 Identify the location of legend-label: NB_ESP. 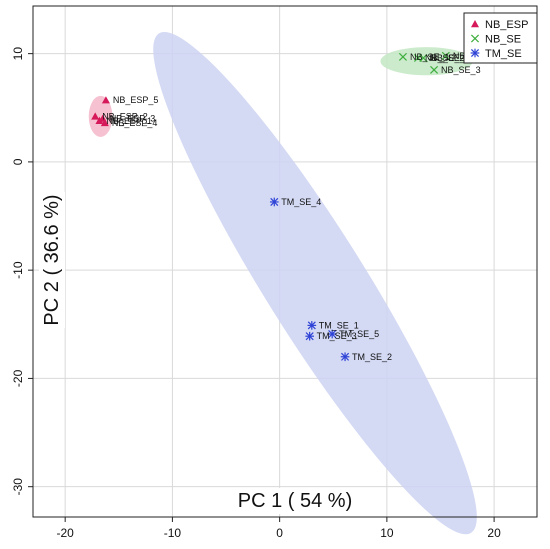
(506, 25).